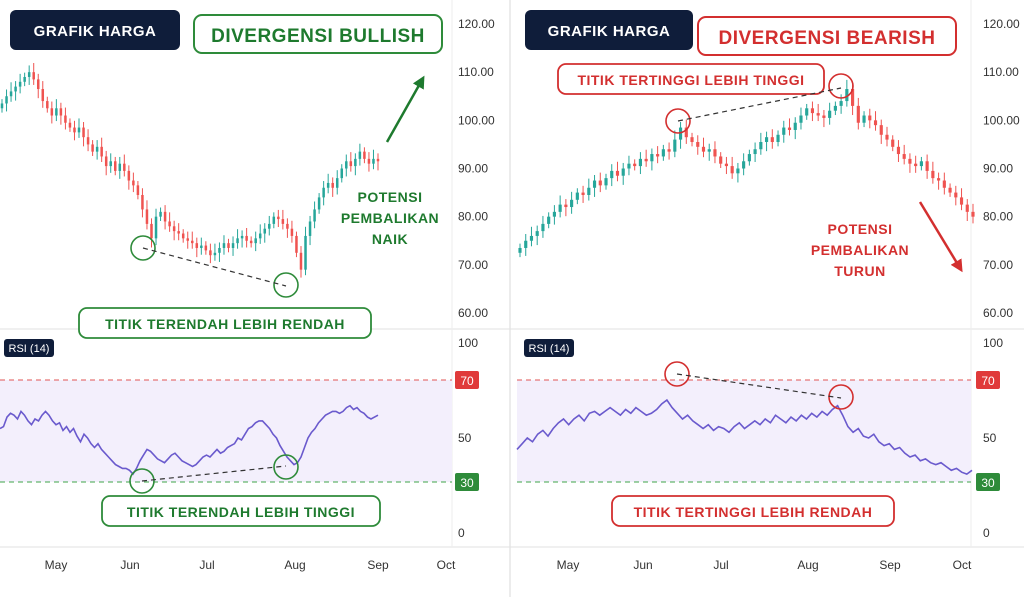 The image size is (1024, 602). I want to click on bullish-potensi-3: NAIK, so click(390, 239).